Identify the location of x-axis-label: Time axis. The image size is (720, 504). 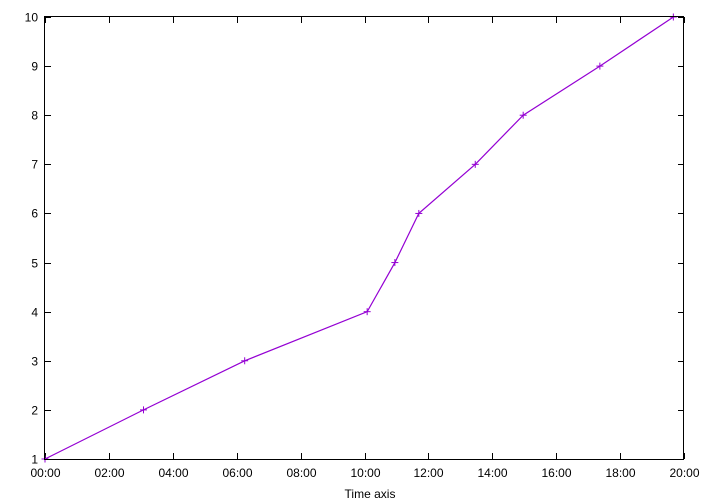
(370, 494).